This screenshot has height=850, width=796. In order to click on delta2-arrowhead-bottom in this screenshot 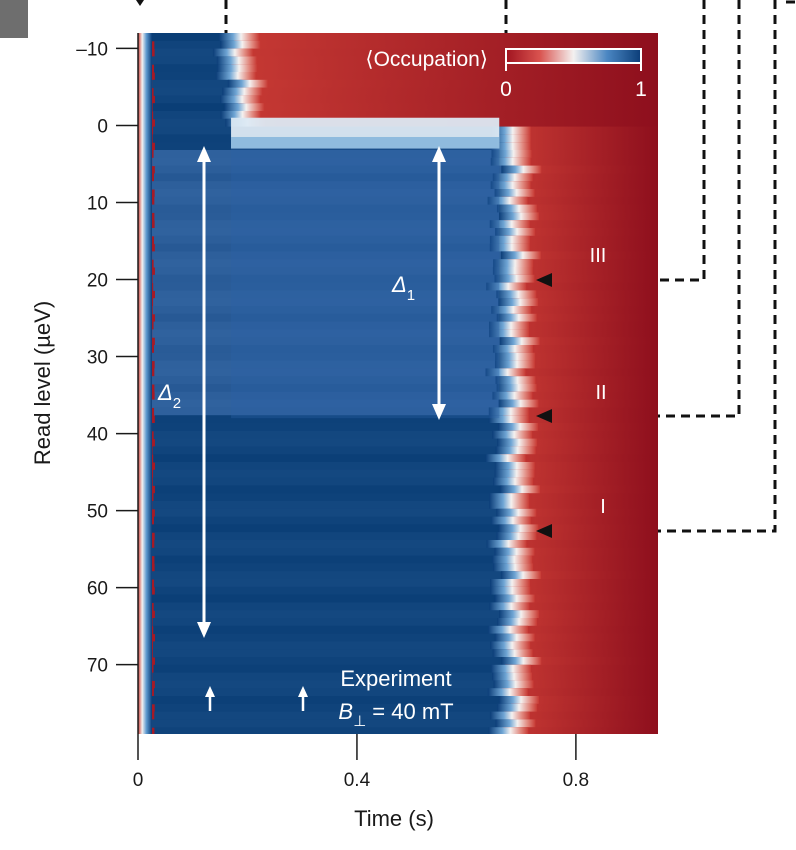, I will do `click(204, 630)`.